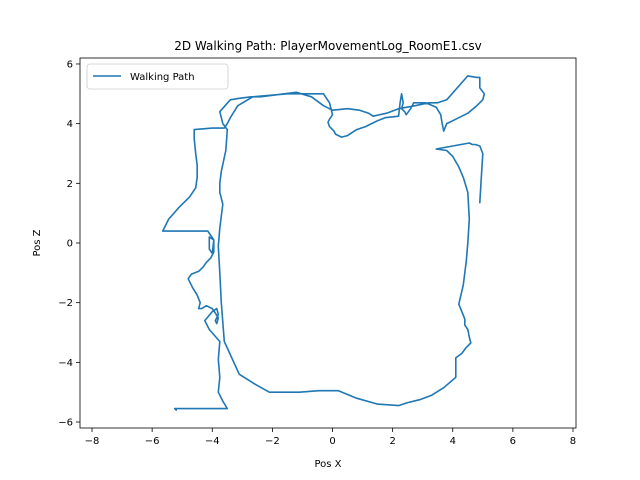 This screenshot has width=640, height=480. Describe the element at coordinates (332, 441) in the screenshot. I see `x-tick-label: 0` at that location.